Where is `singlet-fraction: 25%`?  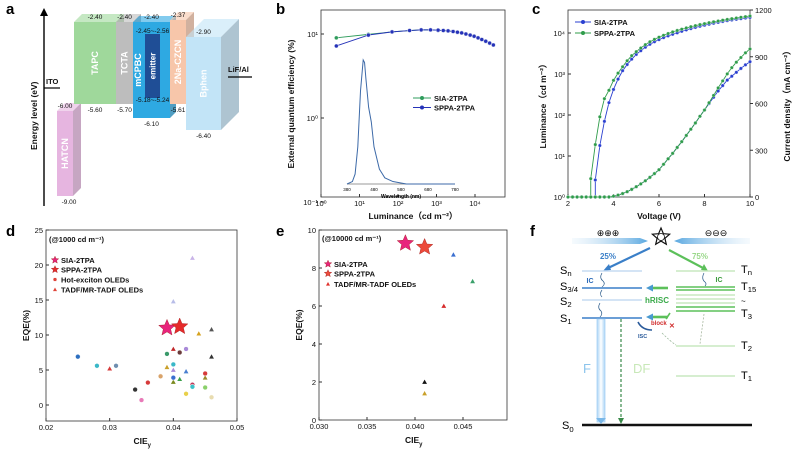 singlet-fraction: 25% is located at coordinates (608, 256).